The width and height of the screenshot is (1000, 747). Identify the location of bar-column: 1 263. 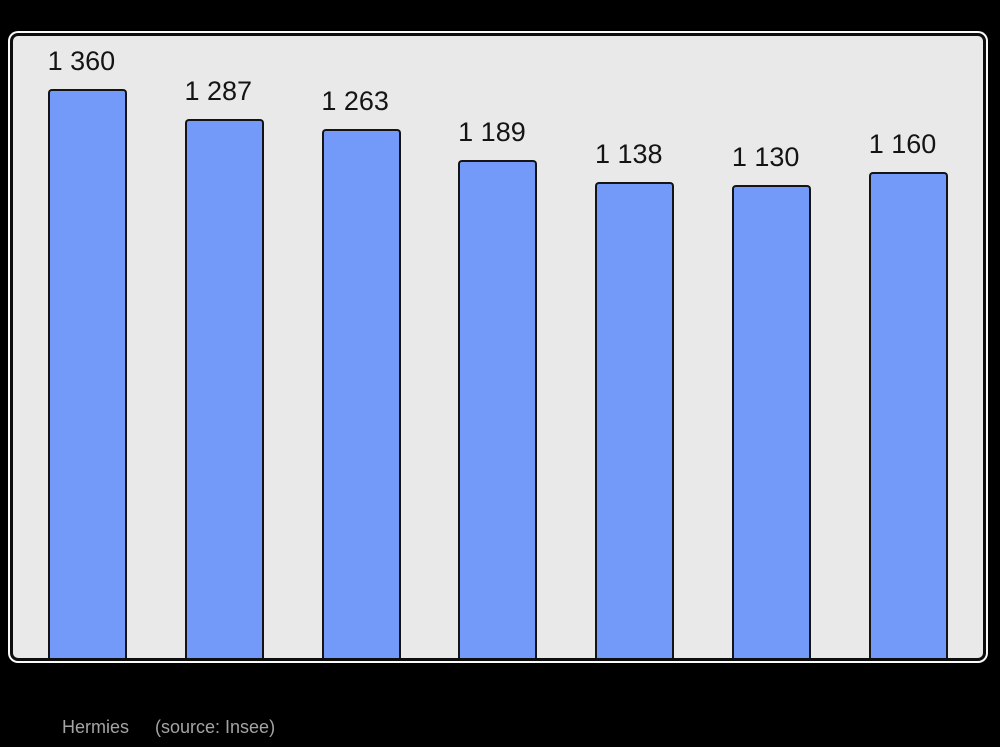
(361, 347).